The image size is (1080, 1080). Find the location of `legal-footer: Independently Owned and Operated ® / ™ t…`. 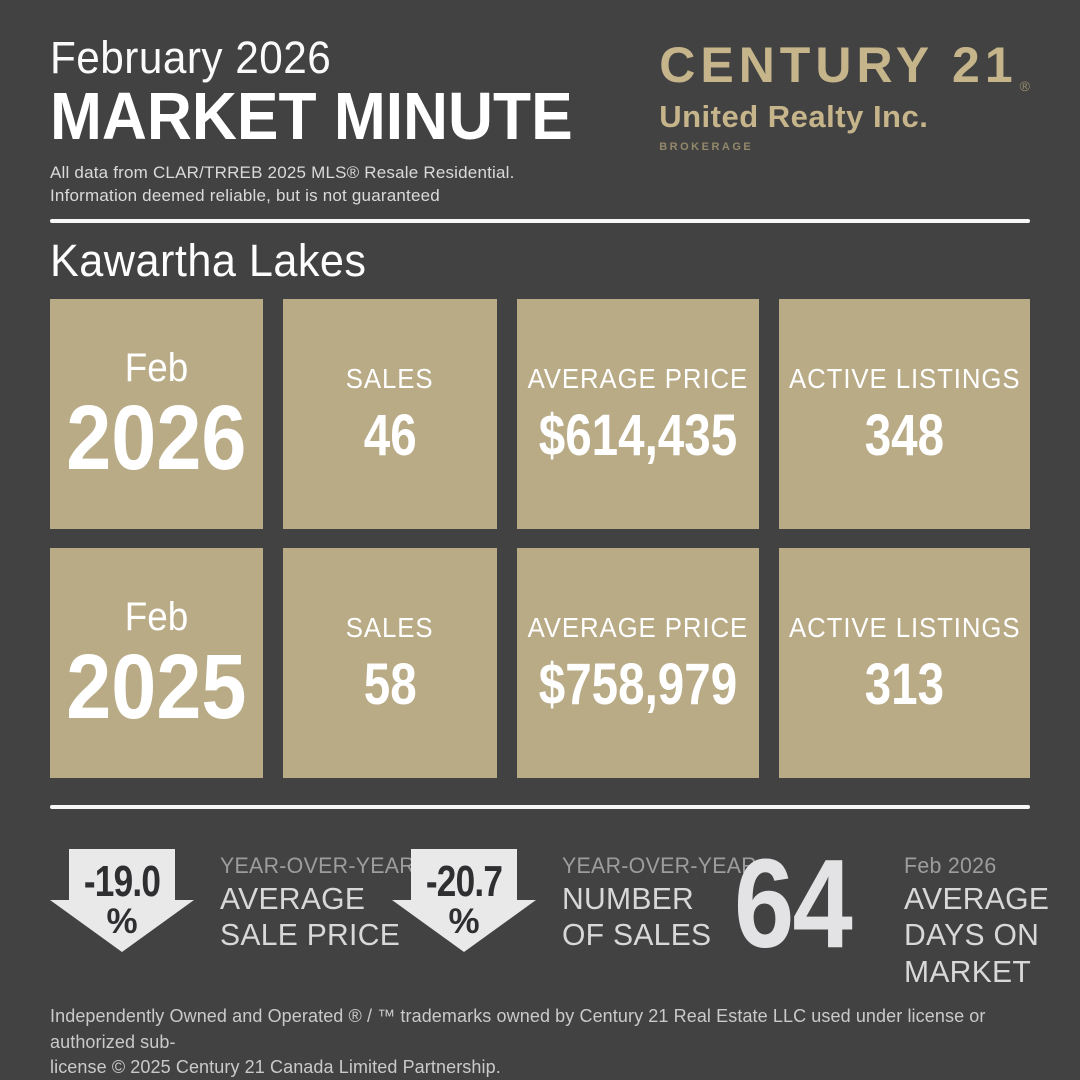

legal-footer: Independently Owned and Operated ® / ™ t… is located at coordinates (540, 1042).